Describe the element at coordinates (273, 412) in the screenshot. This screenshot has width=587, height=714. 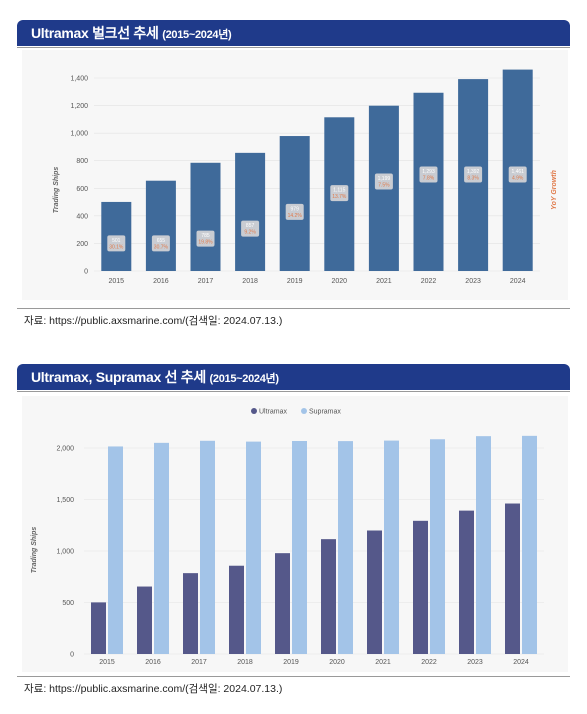
I see `chart2-legend-label: Ultramax` at that location.